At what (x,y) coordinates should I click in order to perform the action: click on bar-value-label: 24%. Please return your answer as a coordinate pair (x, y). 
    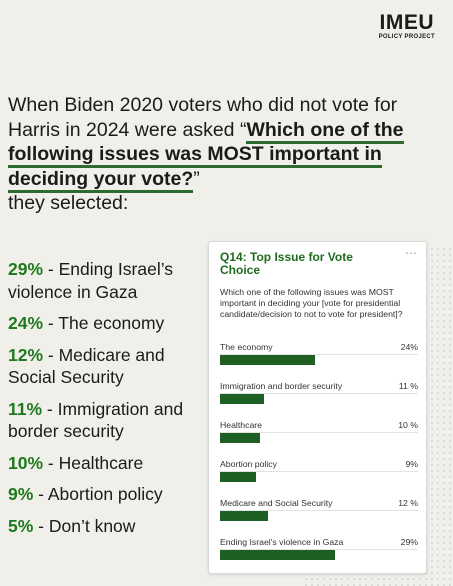
    Looking at the image, I should click on (409, 347).